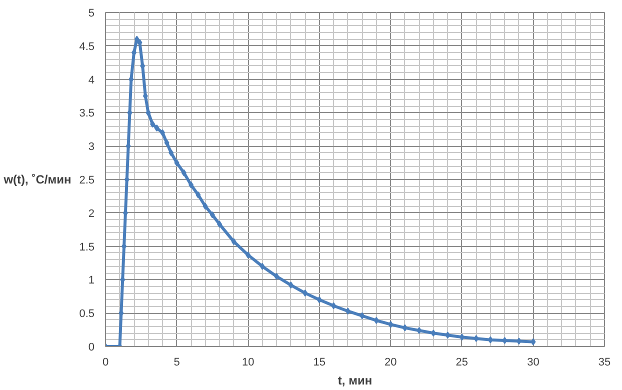 This screenshot has width=622, height=390. I want to click on x-tick-label: 5, so click(177, 362).